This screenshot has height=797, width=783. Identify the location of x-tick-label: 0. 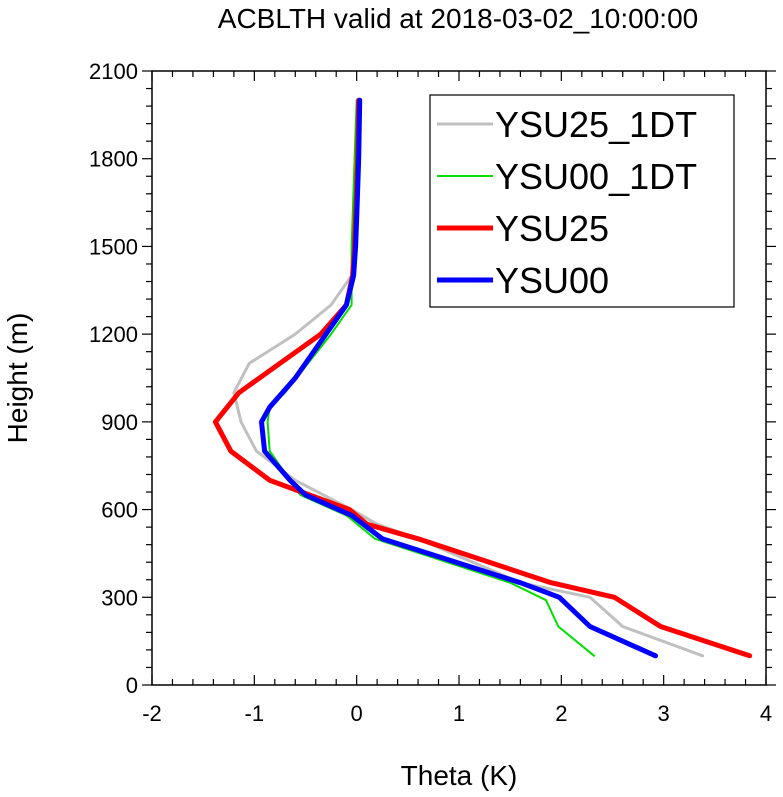
(357, 713).